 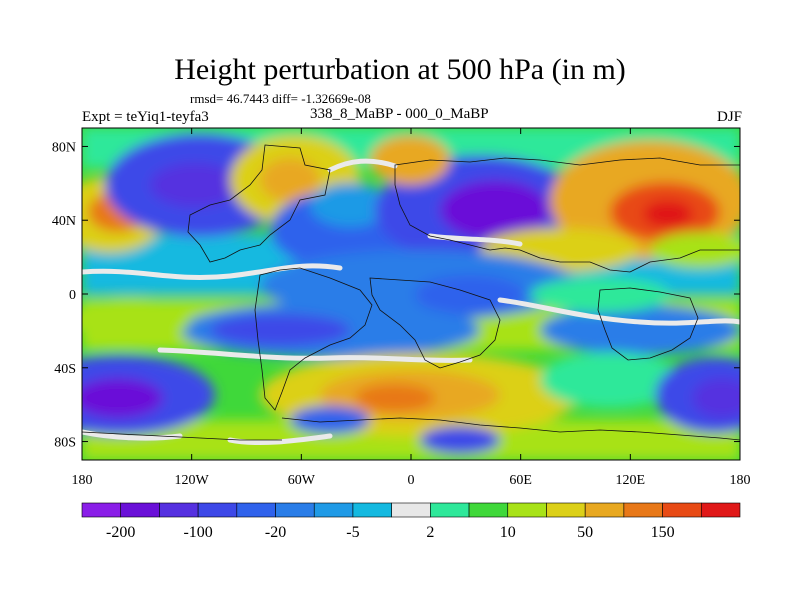 I want to click on lat-tick-label: 80N, so click(x=64, y=147).